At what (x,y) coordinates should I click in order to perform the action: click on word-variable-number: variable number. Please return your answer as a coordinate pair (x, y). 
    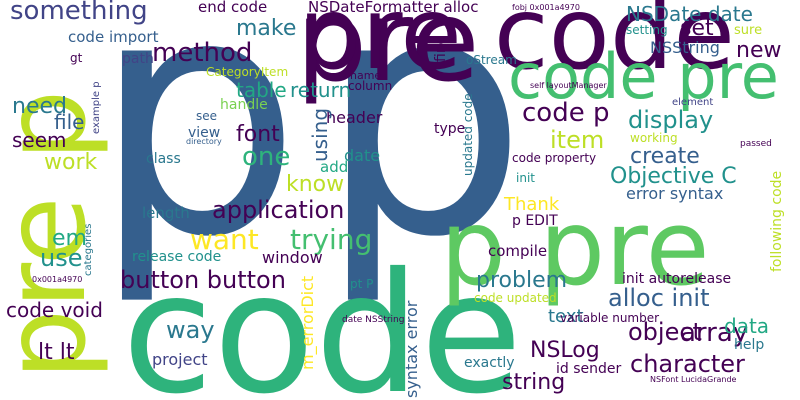
    Looking at the image, I should click on (610, 318).